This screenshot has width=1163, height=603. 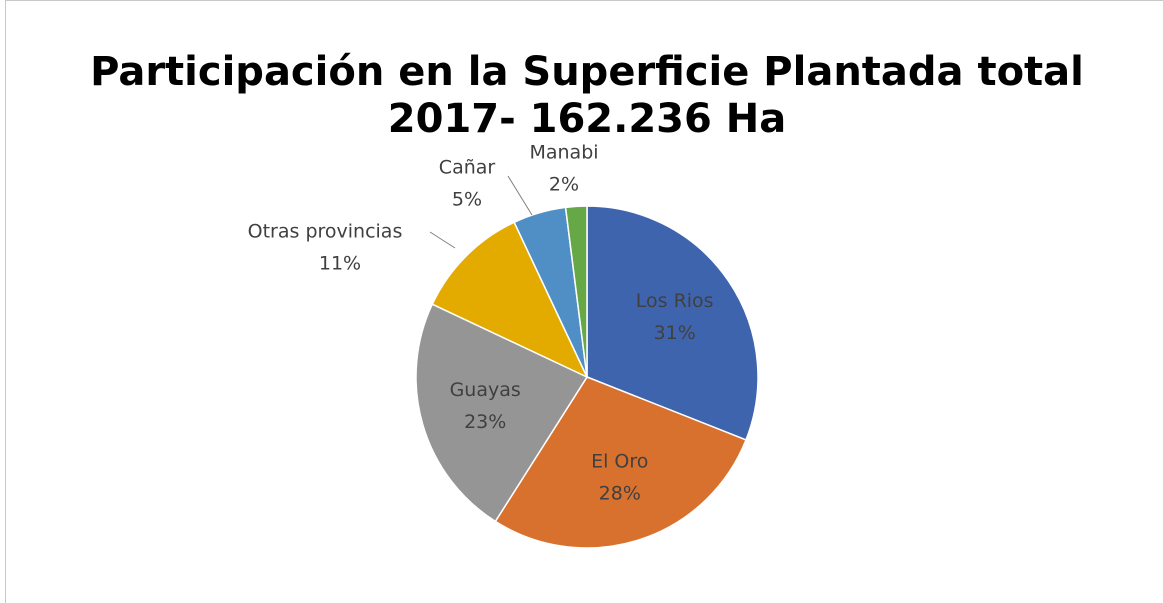 I want to click on slice-label: Manabi, so click(x=563, y=153).